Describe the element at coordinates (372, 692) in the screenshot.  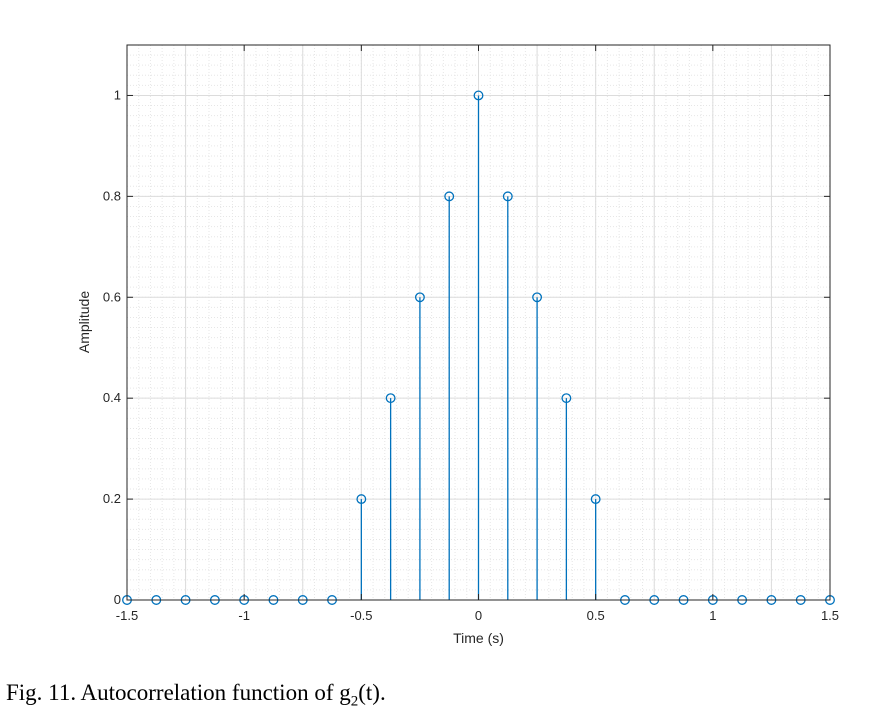
I see `caption-suffix: (t).` at that location.